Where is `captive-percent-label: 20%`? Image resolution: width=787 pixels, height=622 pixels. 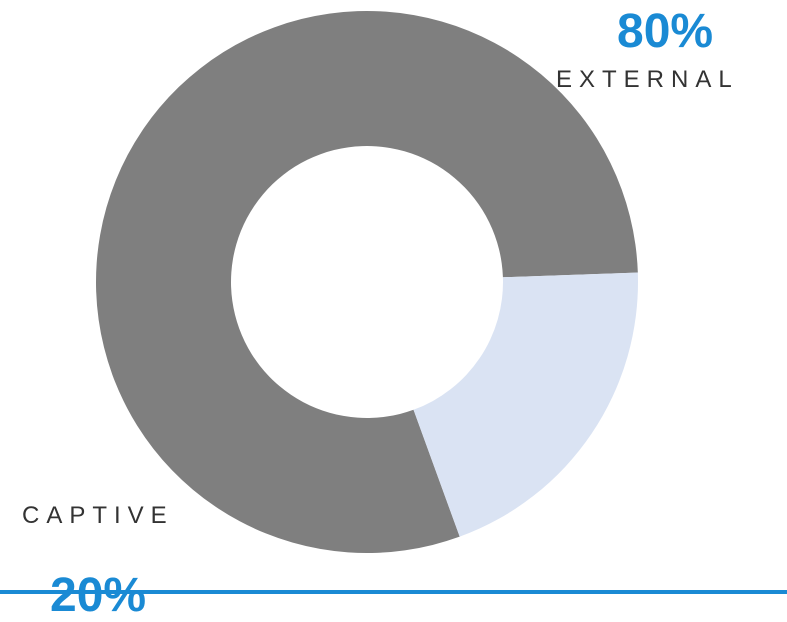 captive-percent-label: 20% is located at coordinates (98, 595).